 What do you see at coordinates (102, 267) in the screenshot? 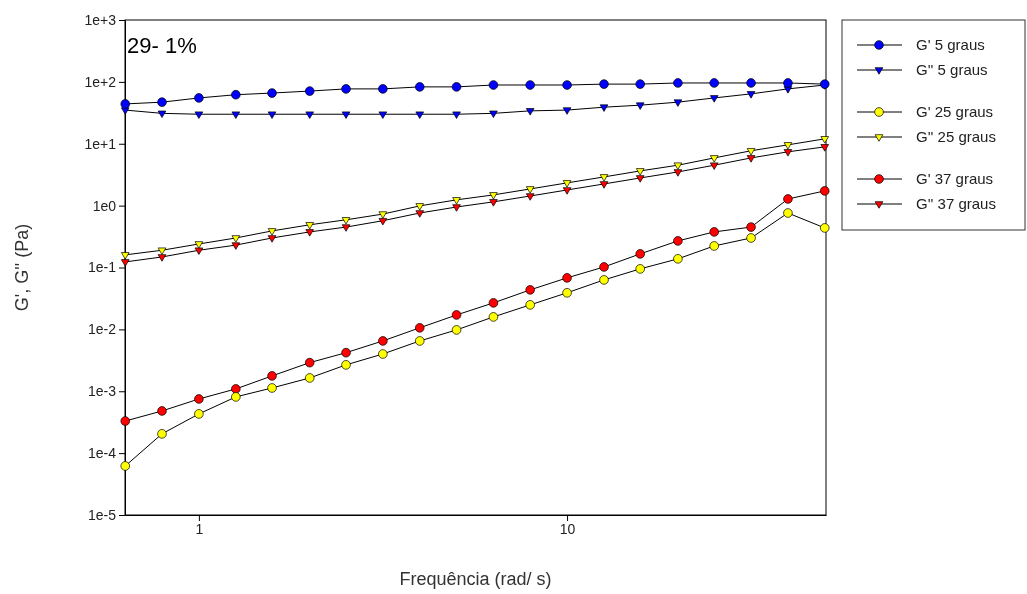
I see `y-tick-label: 1e-1` at bounding box center [102, 267].